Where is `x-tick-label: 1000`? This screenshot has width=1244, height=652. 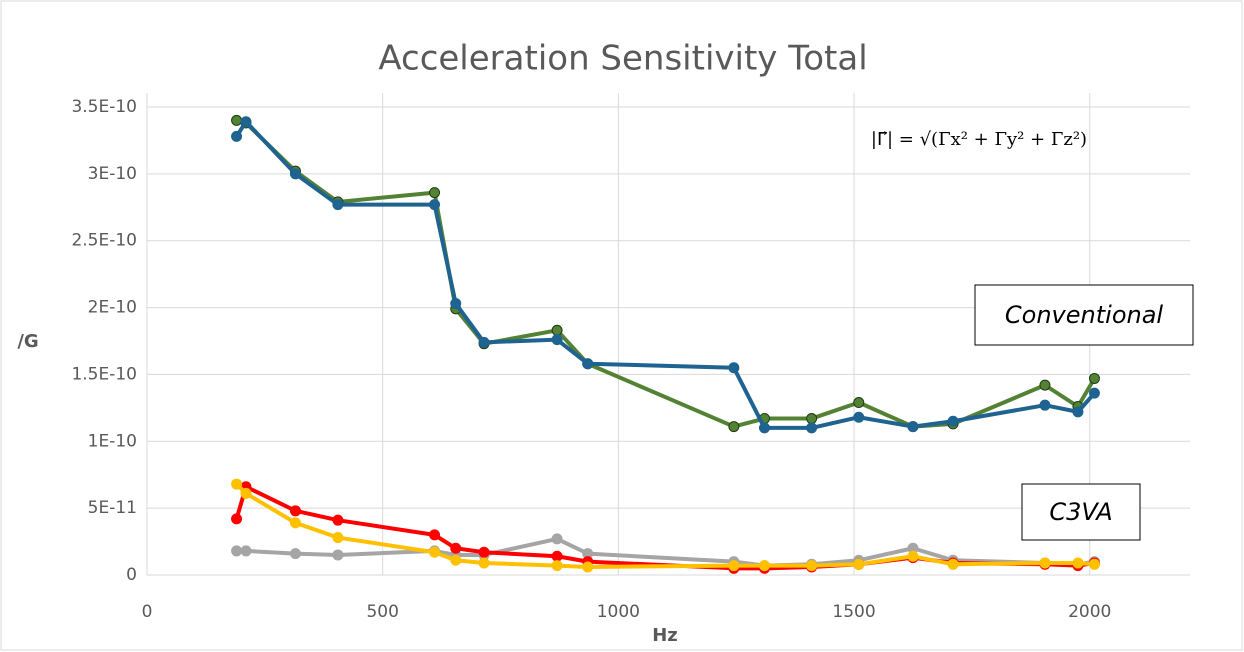
x-tick-label: 1000 is located at coordinates (618, 612).